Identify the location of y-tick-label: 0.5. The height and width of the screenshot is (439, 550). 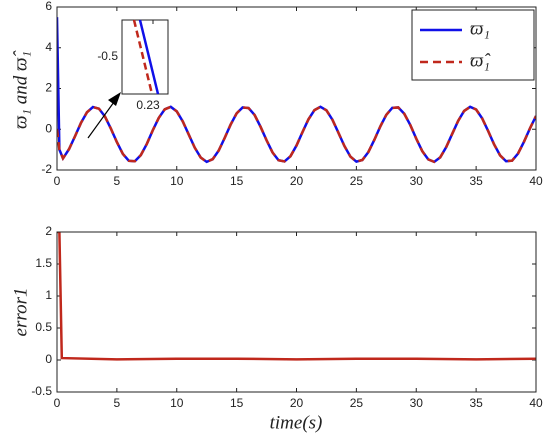
(43, 327).